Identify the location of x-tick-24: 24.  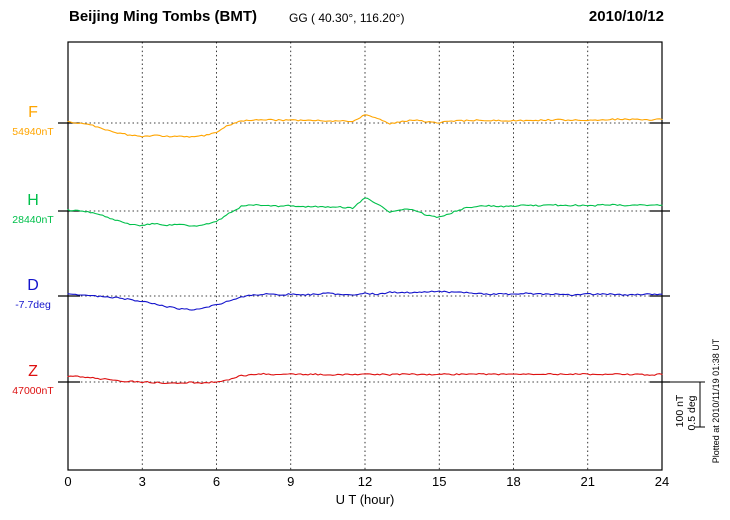
(662, 481).